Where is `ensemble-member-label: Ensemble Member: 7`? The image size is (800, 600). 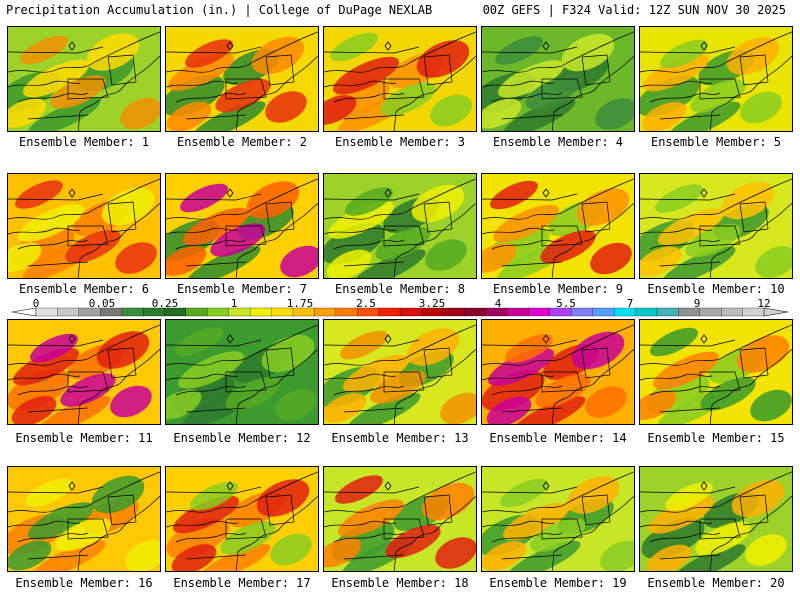
ensemble-member-label: Ensemble Member: 7 is located at coordinates (242, 289).